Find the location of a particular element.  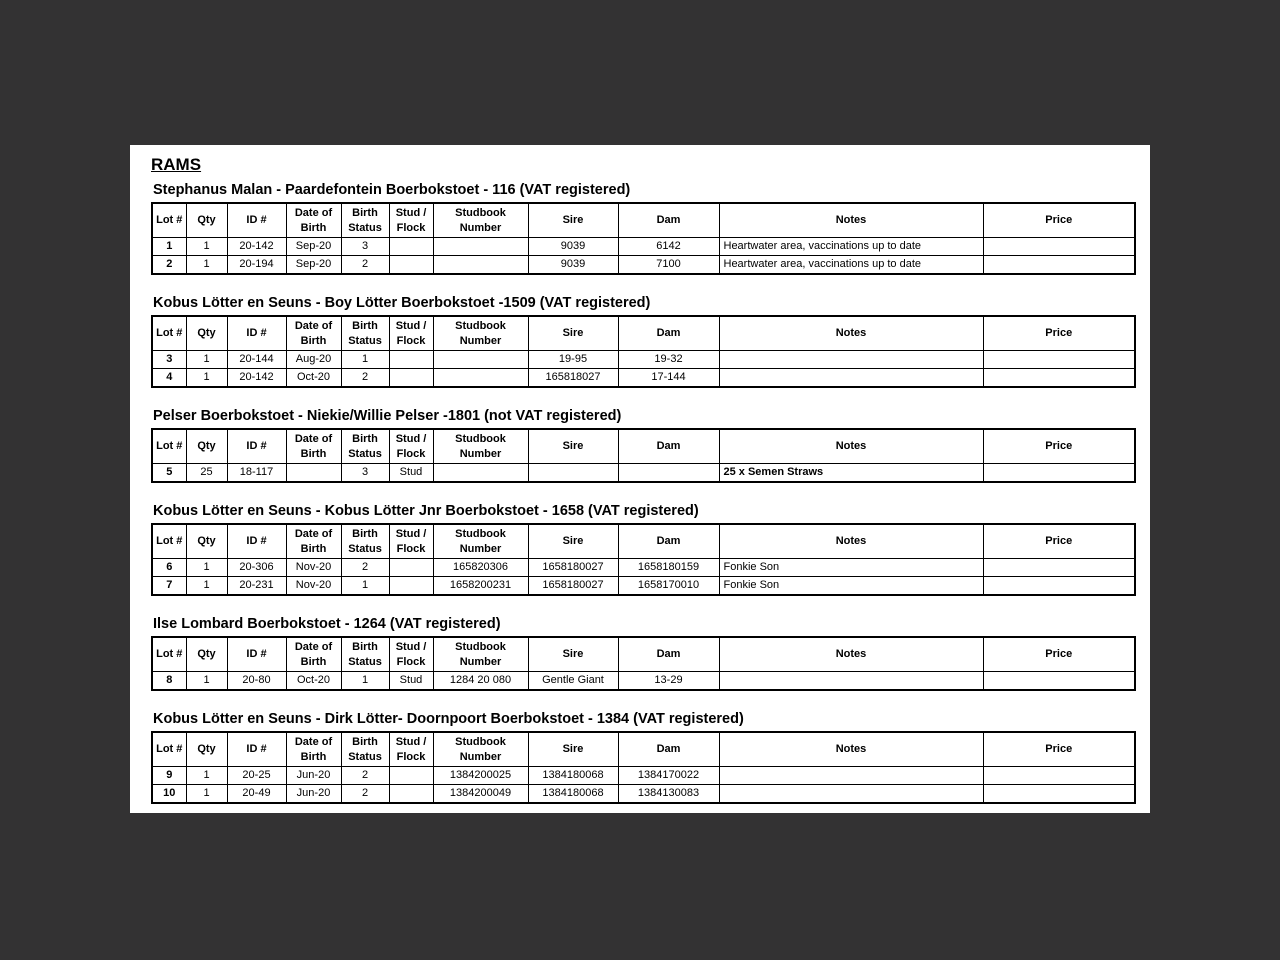

cell-lot: 4 is located at coordinates (169, 378).